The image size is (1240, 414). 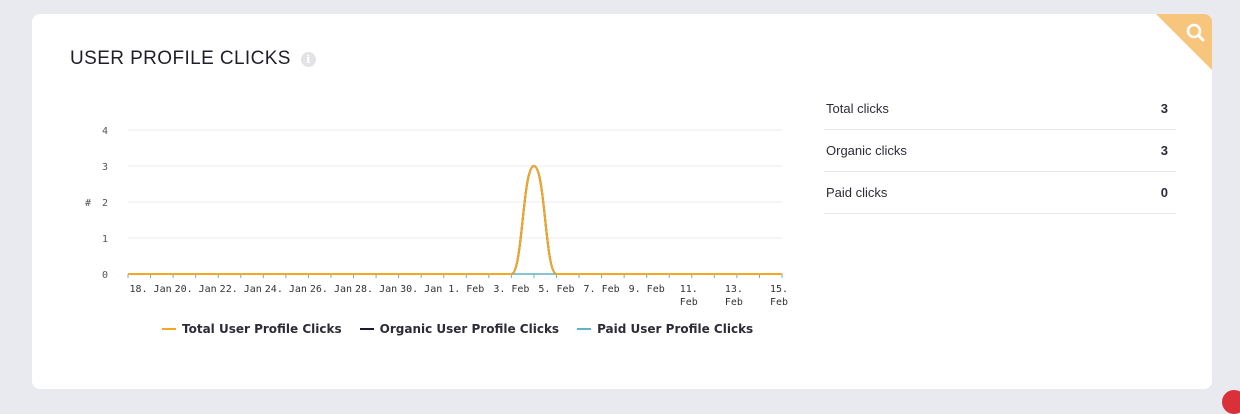 I want to click on stat-row-organic: Organic clicks 3, so click(x=1000, y=151).